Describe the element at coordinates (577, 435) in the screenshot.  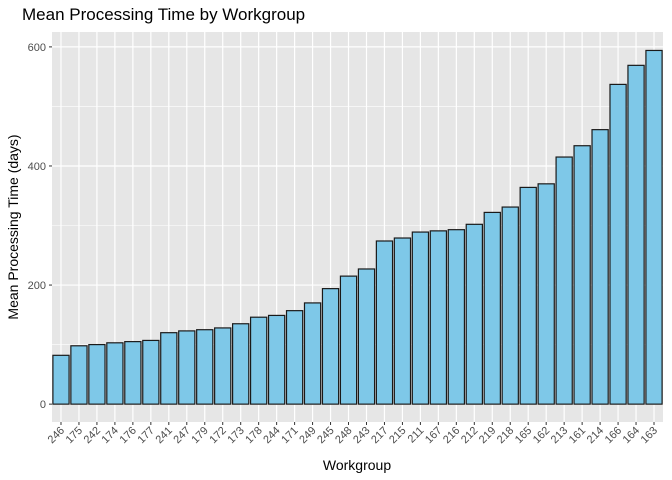
I see `x-tick-label: 161` at that location.